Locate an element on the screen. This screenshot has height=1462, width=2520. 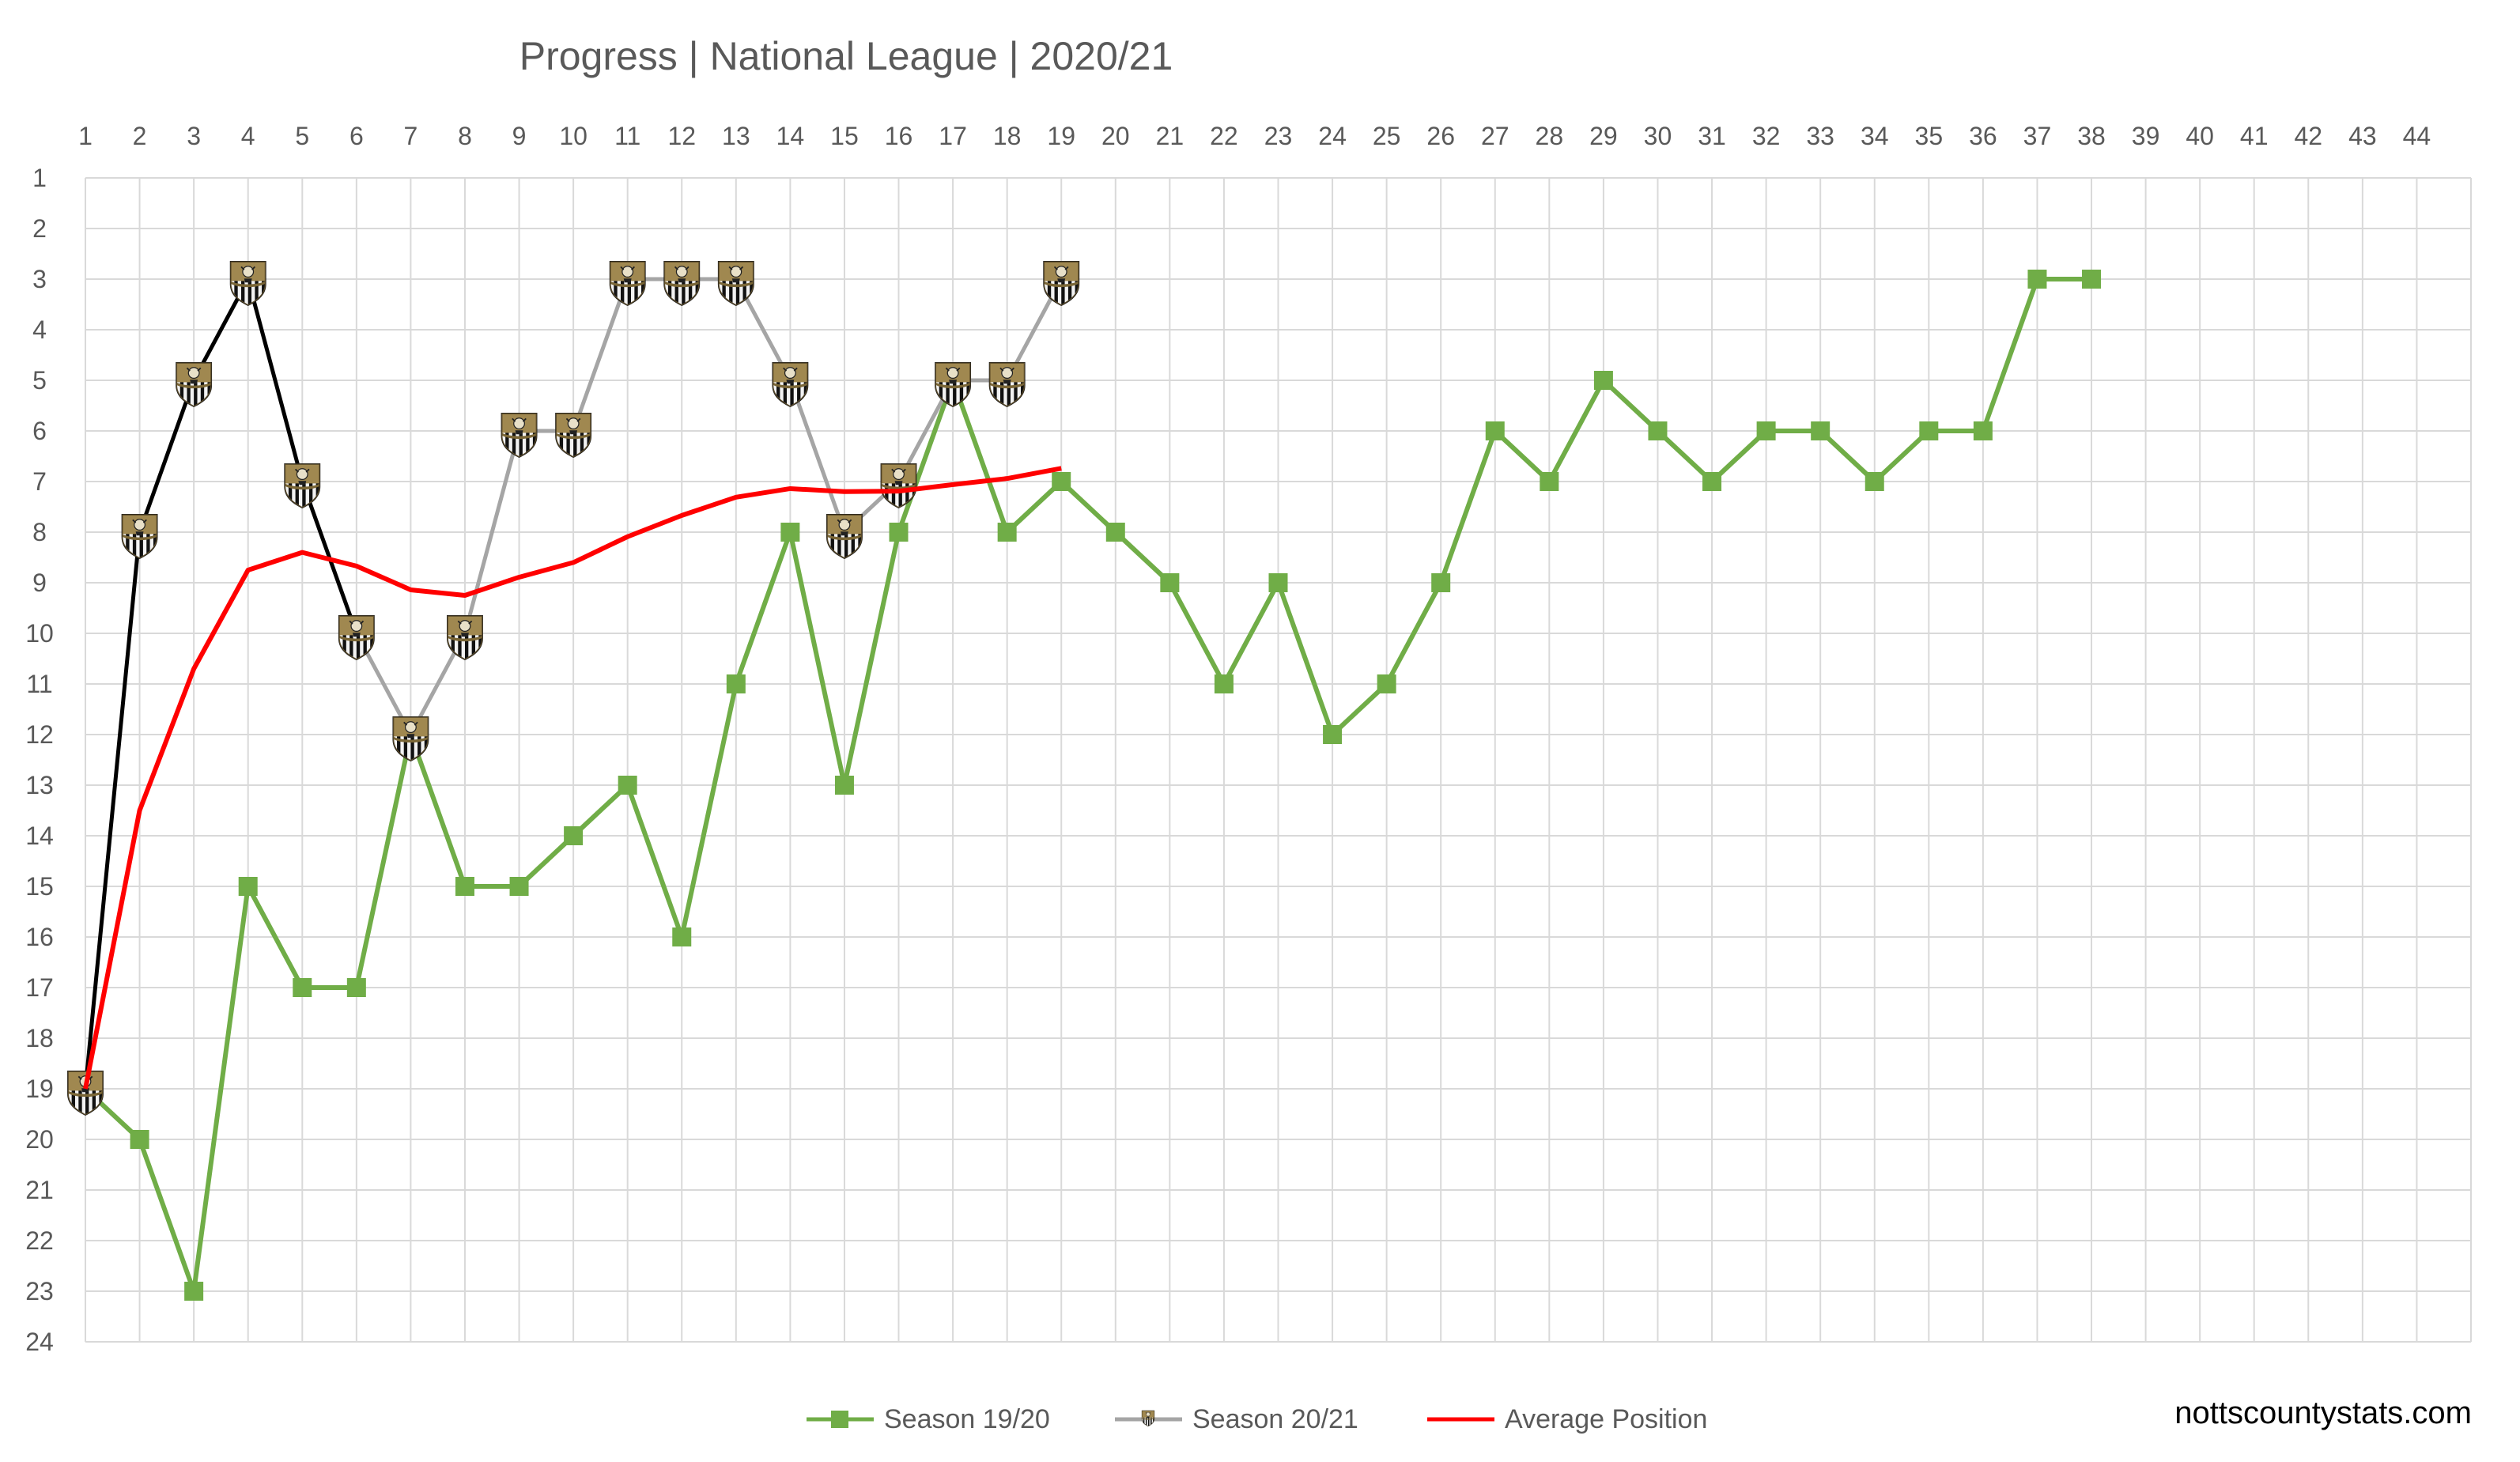
x-tick-label: 19 is located at coordinates (1061, 136).